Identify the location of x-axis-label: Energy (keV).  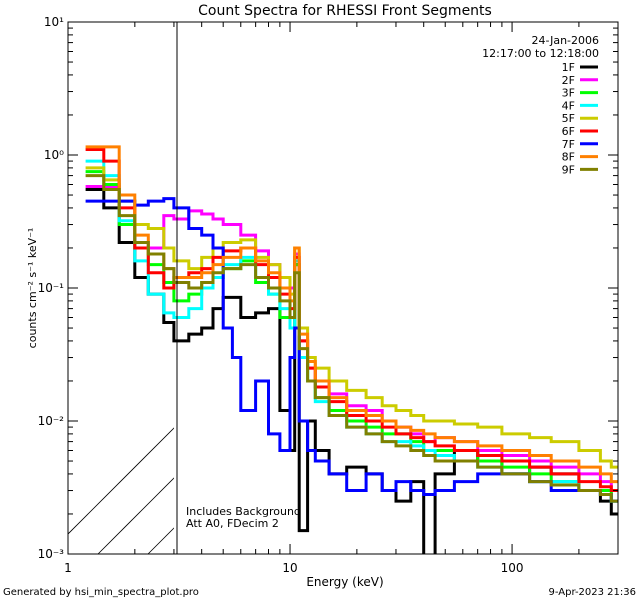
(344, 582).